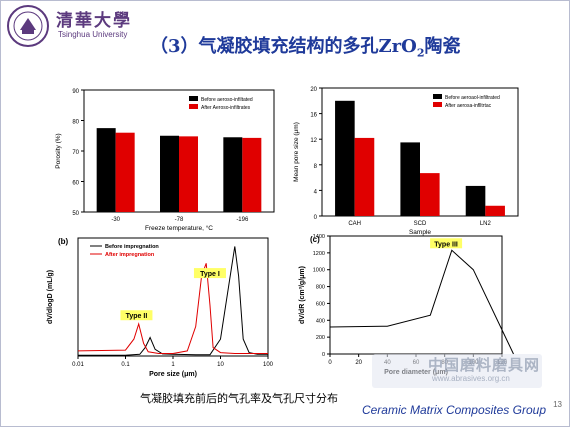  I want to click on footer-group-name: Ceramic Matrix Composites Group, so click(453, 410).